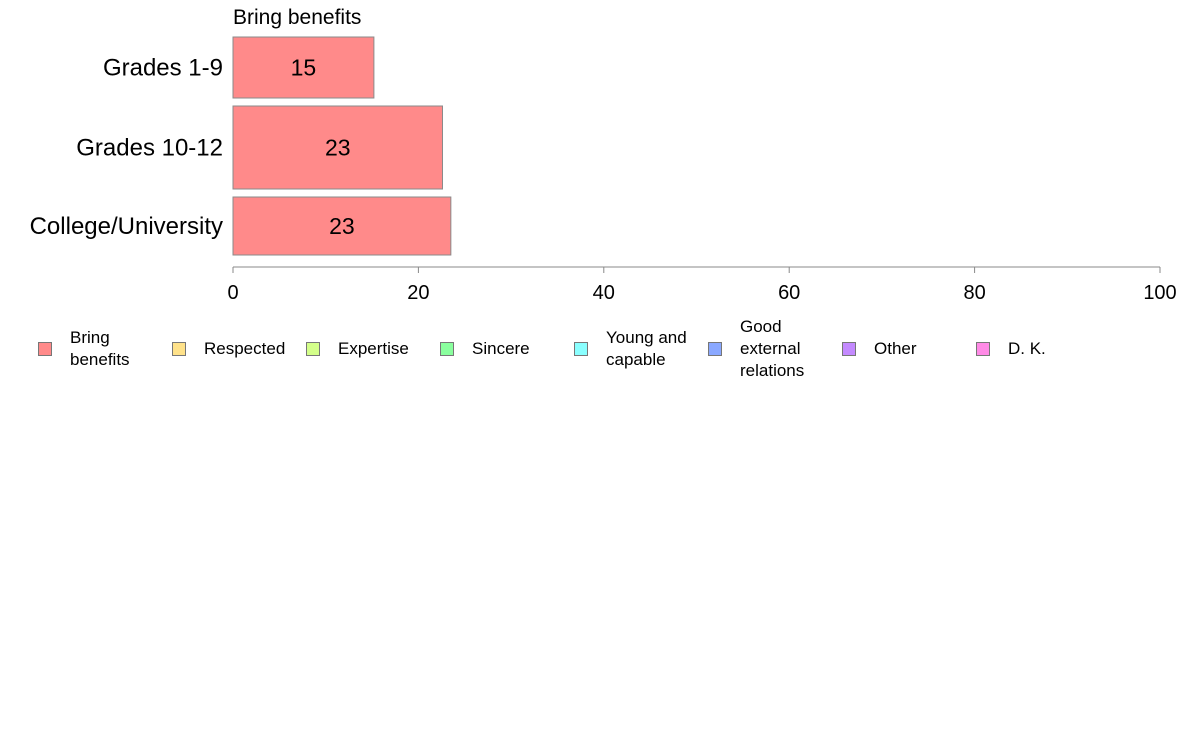 This screenshot has height=736, width=1188. I want to click on legend-label: Young and capable, so click(646, 348).